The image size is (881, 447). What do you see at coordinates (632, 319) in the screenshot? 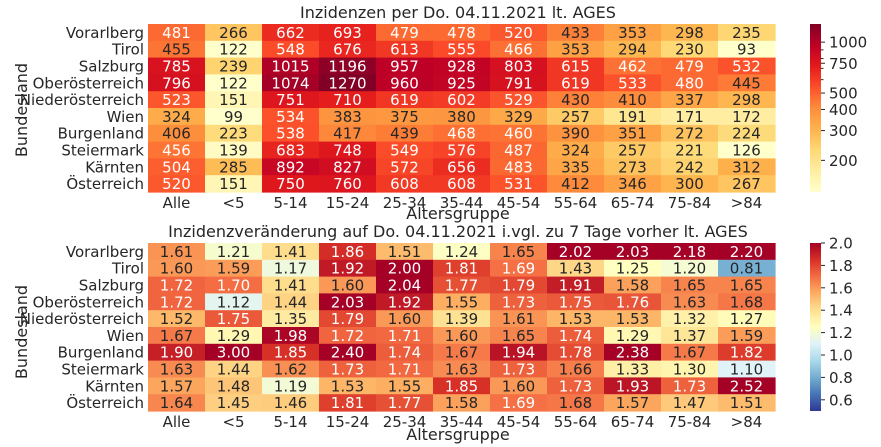
I see `cell-value-label: 1.53` at bounding box center [632, 319].